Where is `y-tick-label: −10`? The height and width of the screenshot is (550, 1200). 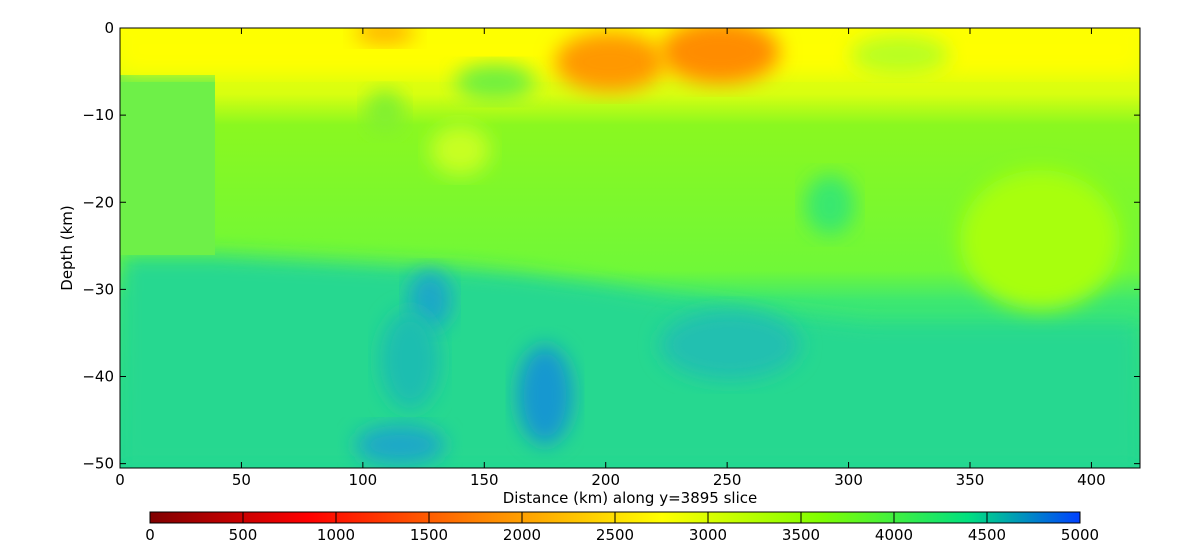
y-tick-label: −10 is located at coordinates (98, 115).